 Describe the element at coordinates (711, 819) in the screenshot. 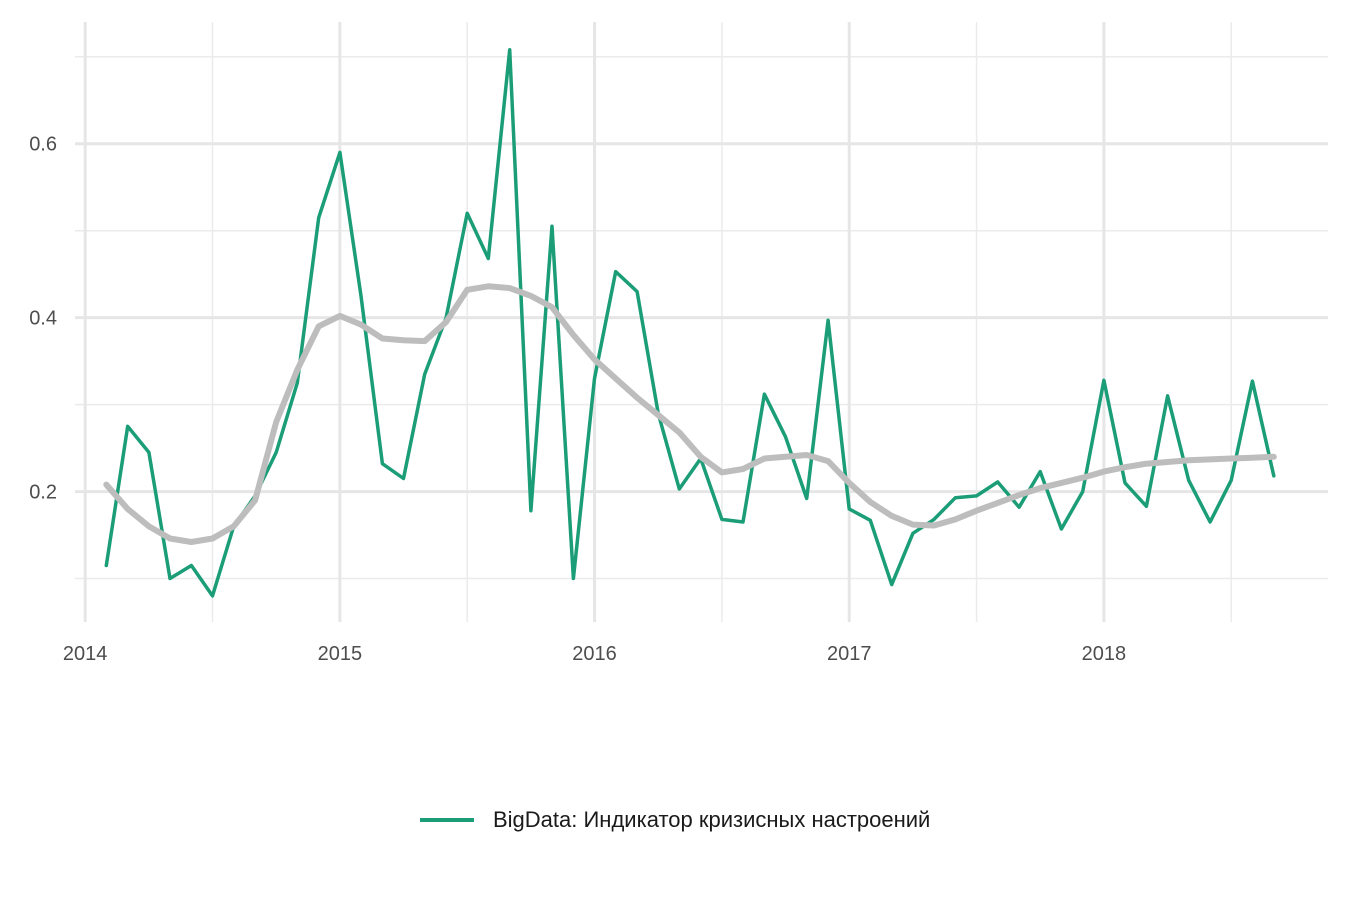

I see `legend-label-bigdata: BigData: Индикатор кризисных настроений` at that location.